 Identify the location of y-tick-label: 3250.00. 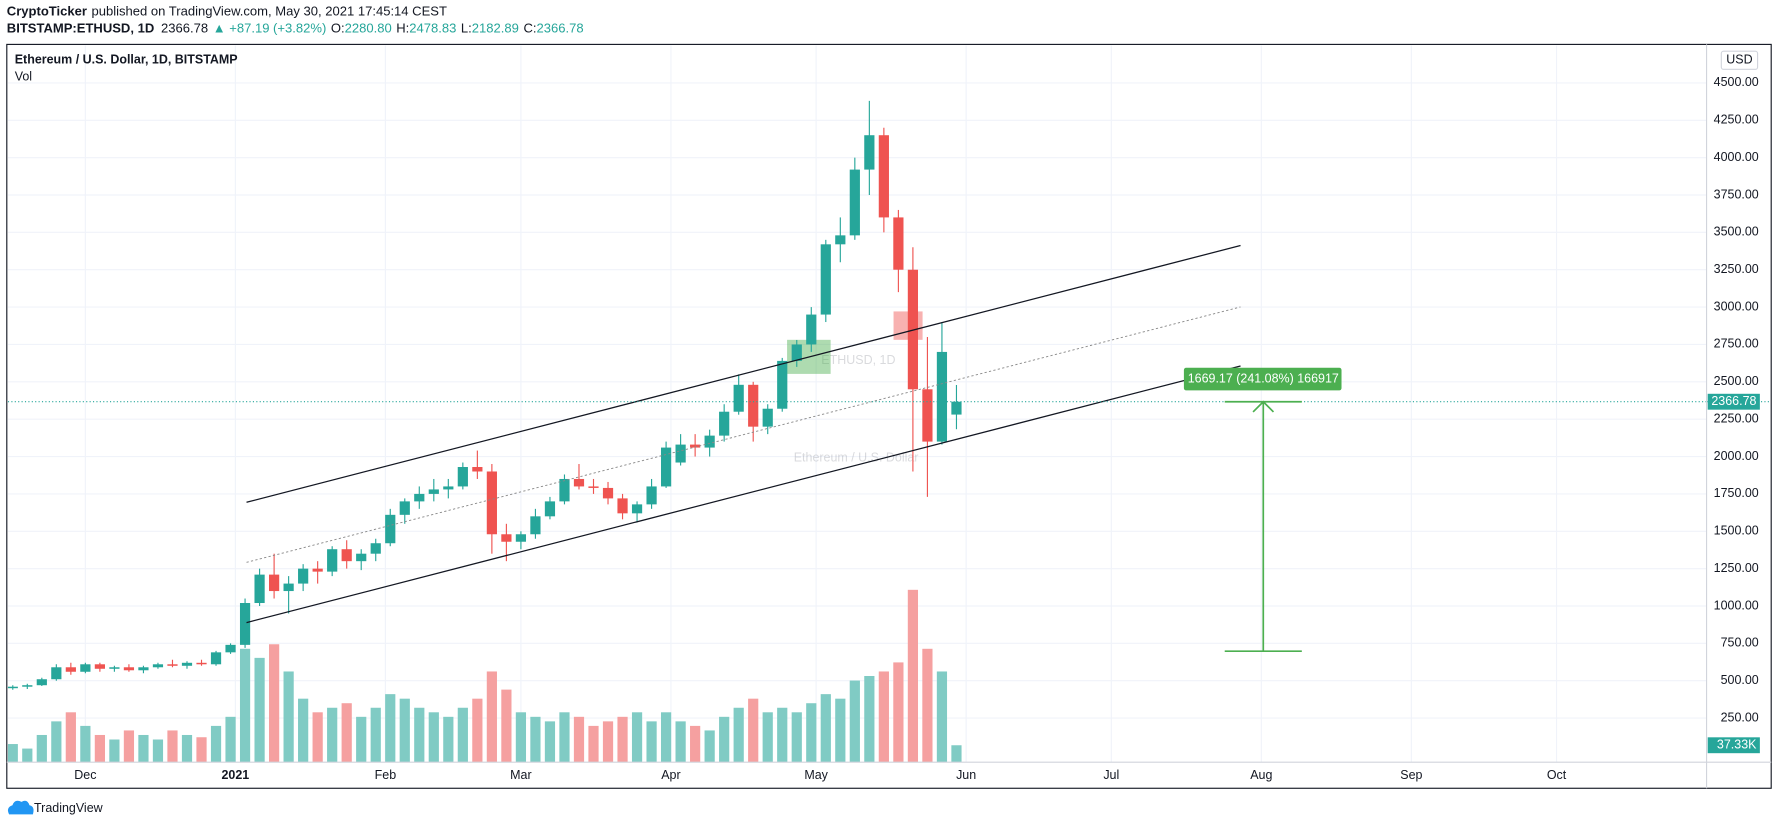
(1736, 269).